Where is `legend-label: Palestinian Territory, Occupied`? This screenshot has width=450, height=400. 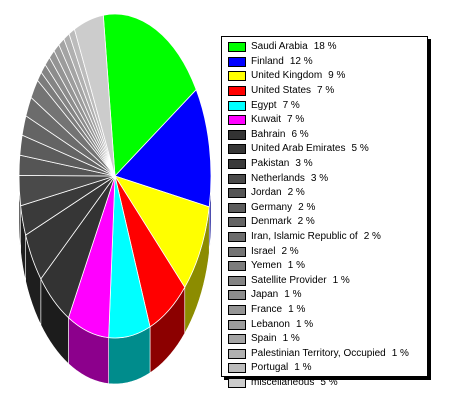 legend-label: Palestinian Territory, Occupied is located at coordinates (318, 353).